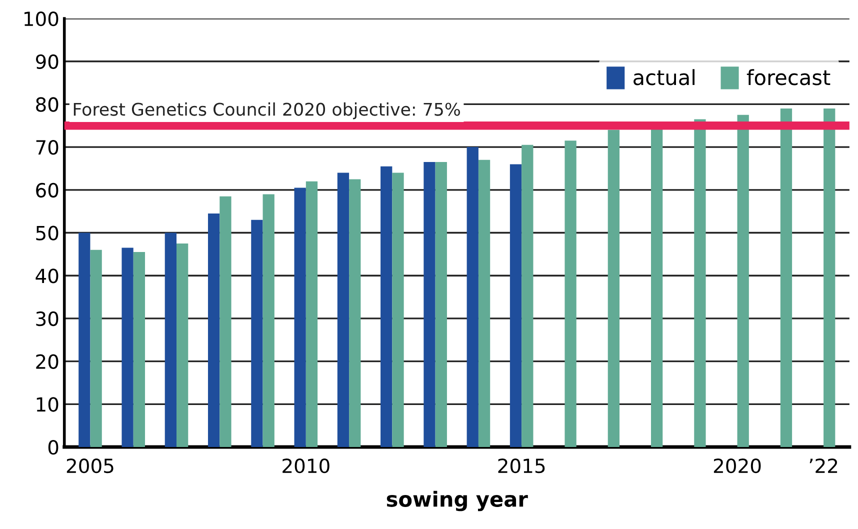  Describe the element at coordinates (47, 276) in the screenshot. I see `y-tick-label: 40` at that location.